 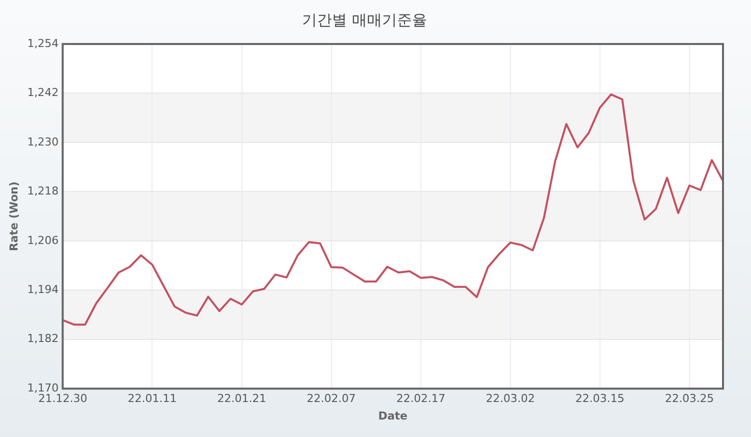 What do you see at coordinates (13, 216) in the screenshot?
I see `y-axis-title: Rate (Won)` at bounding box center [13, 216].